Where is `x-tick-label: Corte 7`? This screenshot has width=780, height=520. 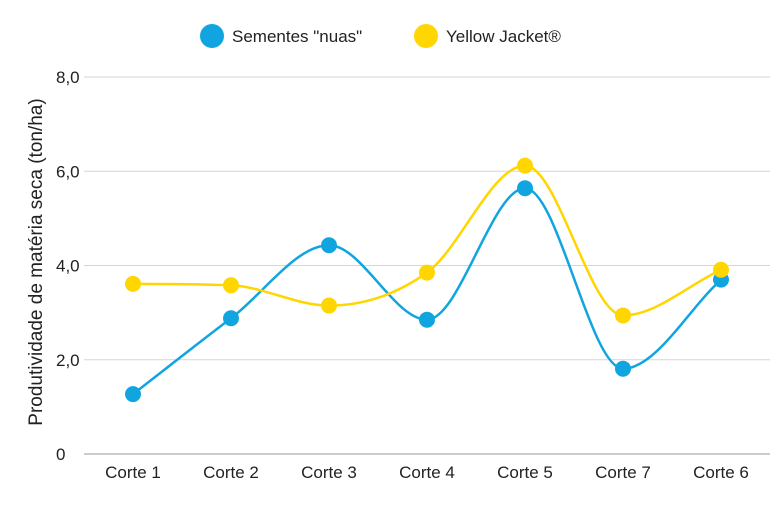 x-tick-label: Corte 7 is located at coordinates (623, 472).